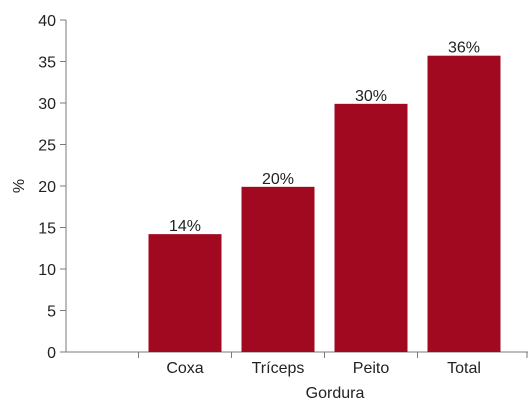 The image size is (528, 401). What do you see at coordinates (185, 293) in the screenshot?
I see `bar-coxa` at bounding box center [185, 293].